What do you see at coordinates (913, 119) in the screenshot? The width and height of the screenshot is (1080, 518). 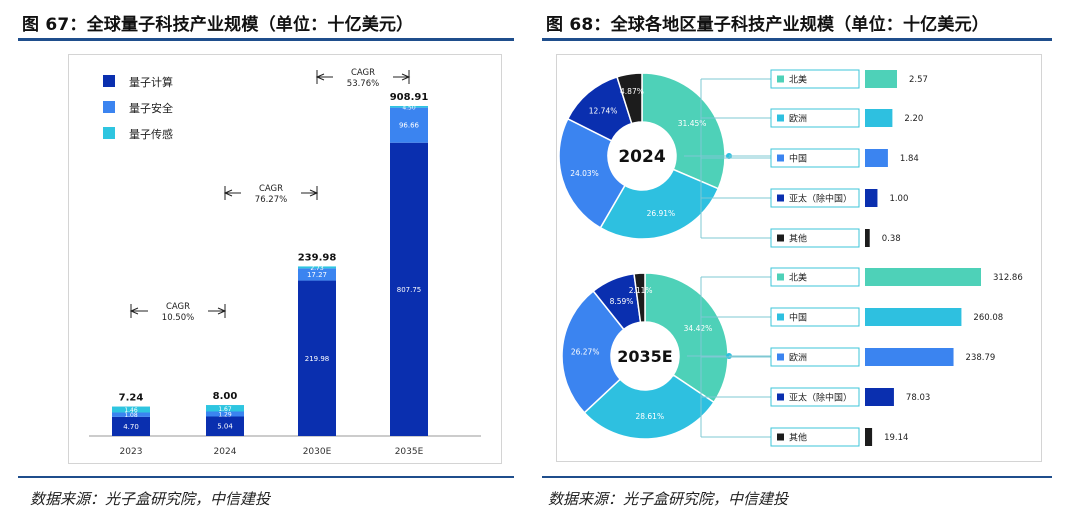 I see `region-value-0-1: 2.20` at bounding box center [913, 119].